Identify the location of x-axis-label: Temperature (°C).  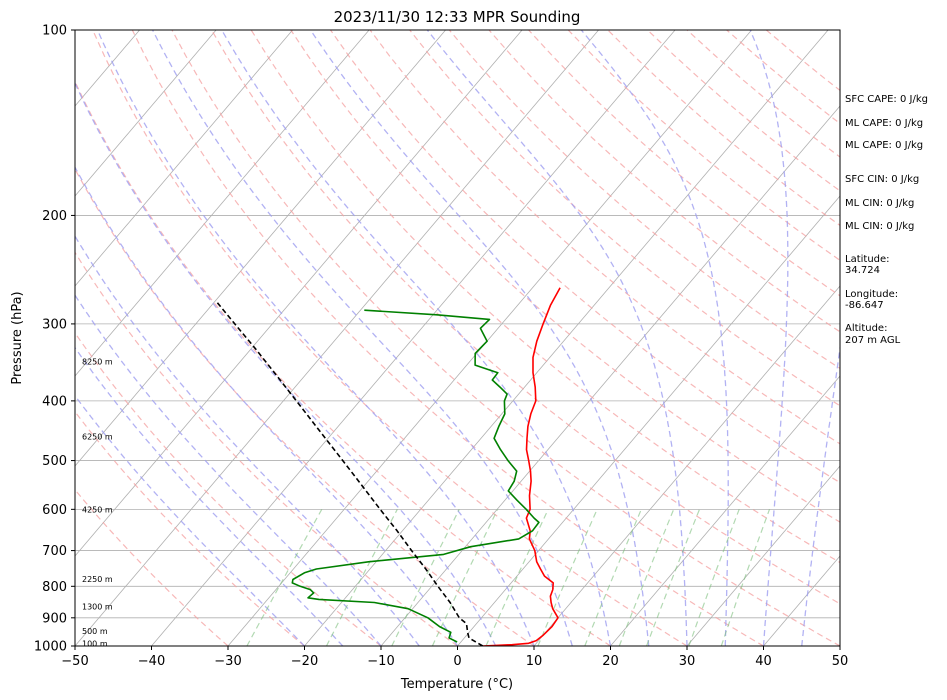
(456, 684).